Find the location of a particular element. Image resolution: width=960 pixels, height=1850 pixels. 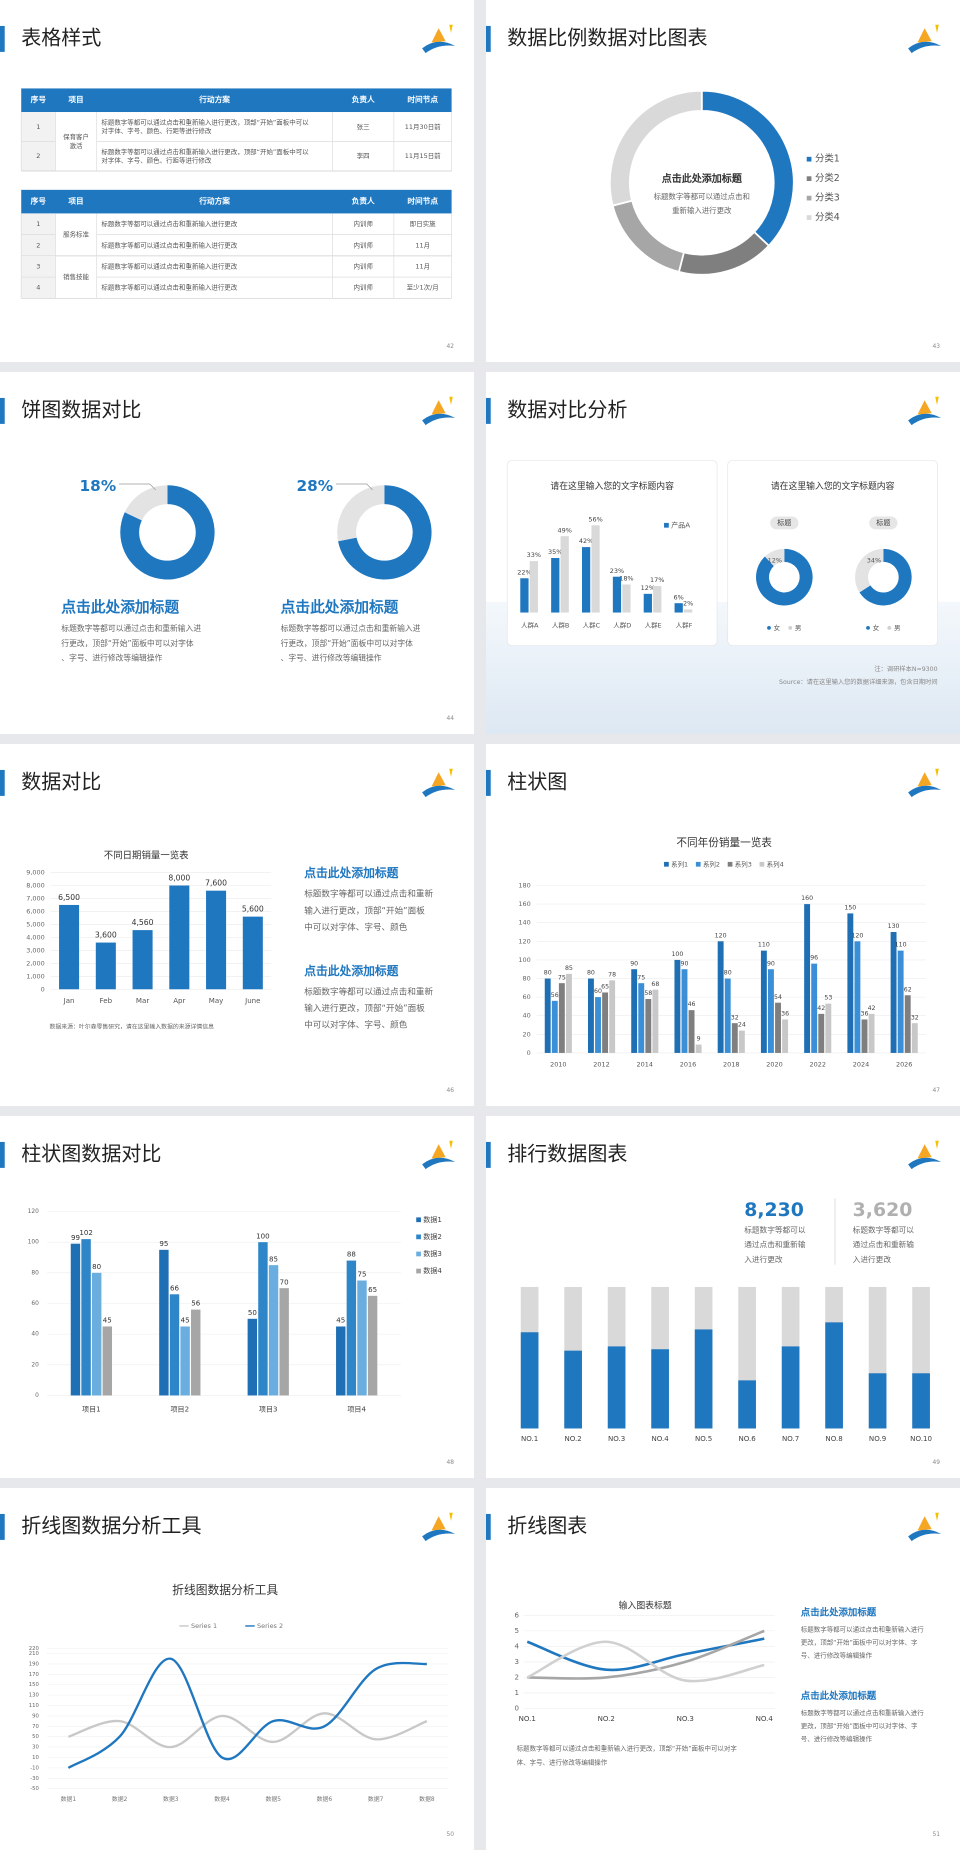

card-title: 请在这里输入您的文字标题内容 is located at coordinates (612, 486).